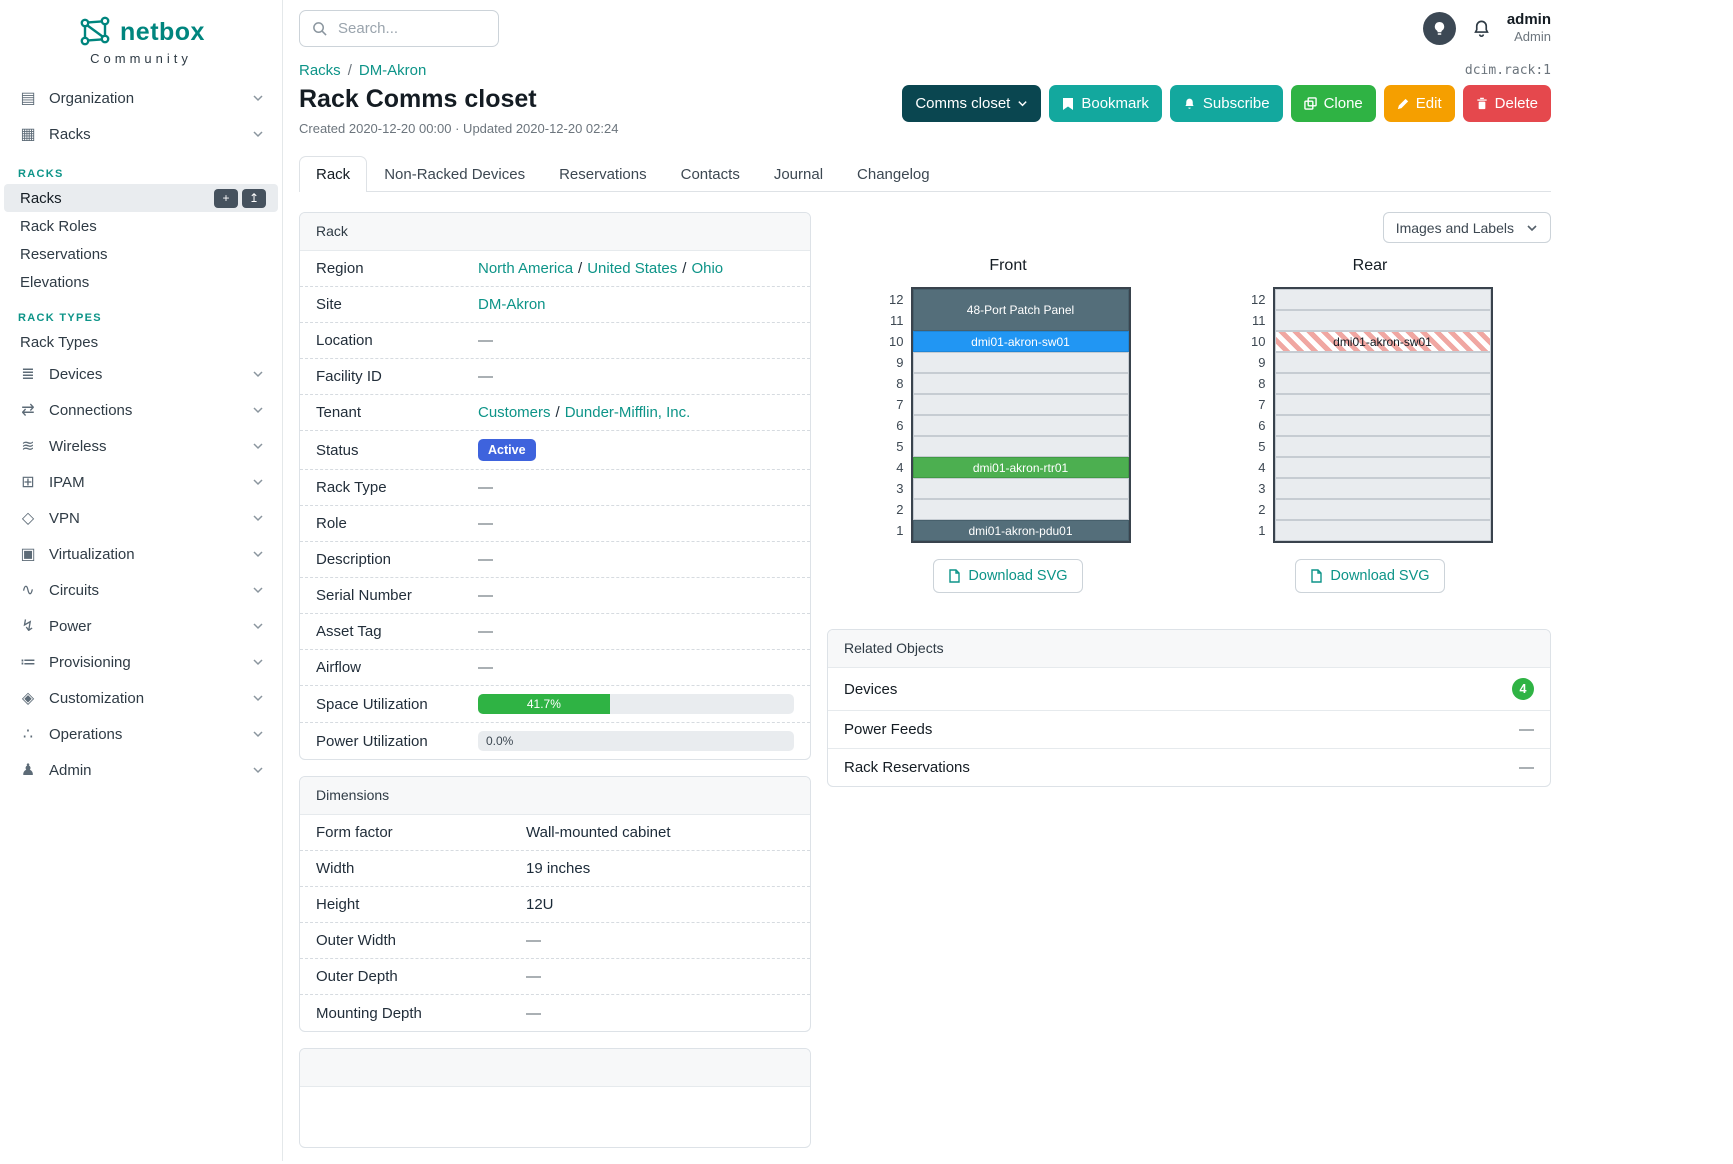 This screenshot has height=1164, width=1733. I want to click on brand-name: netbox, so click(162, 31).